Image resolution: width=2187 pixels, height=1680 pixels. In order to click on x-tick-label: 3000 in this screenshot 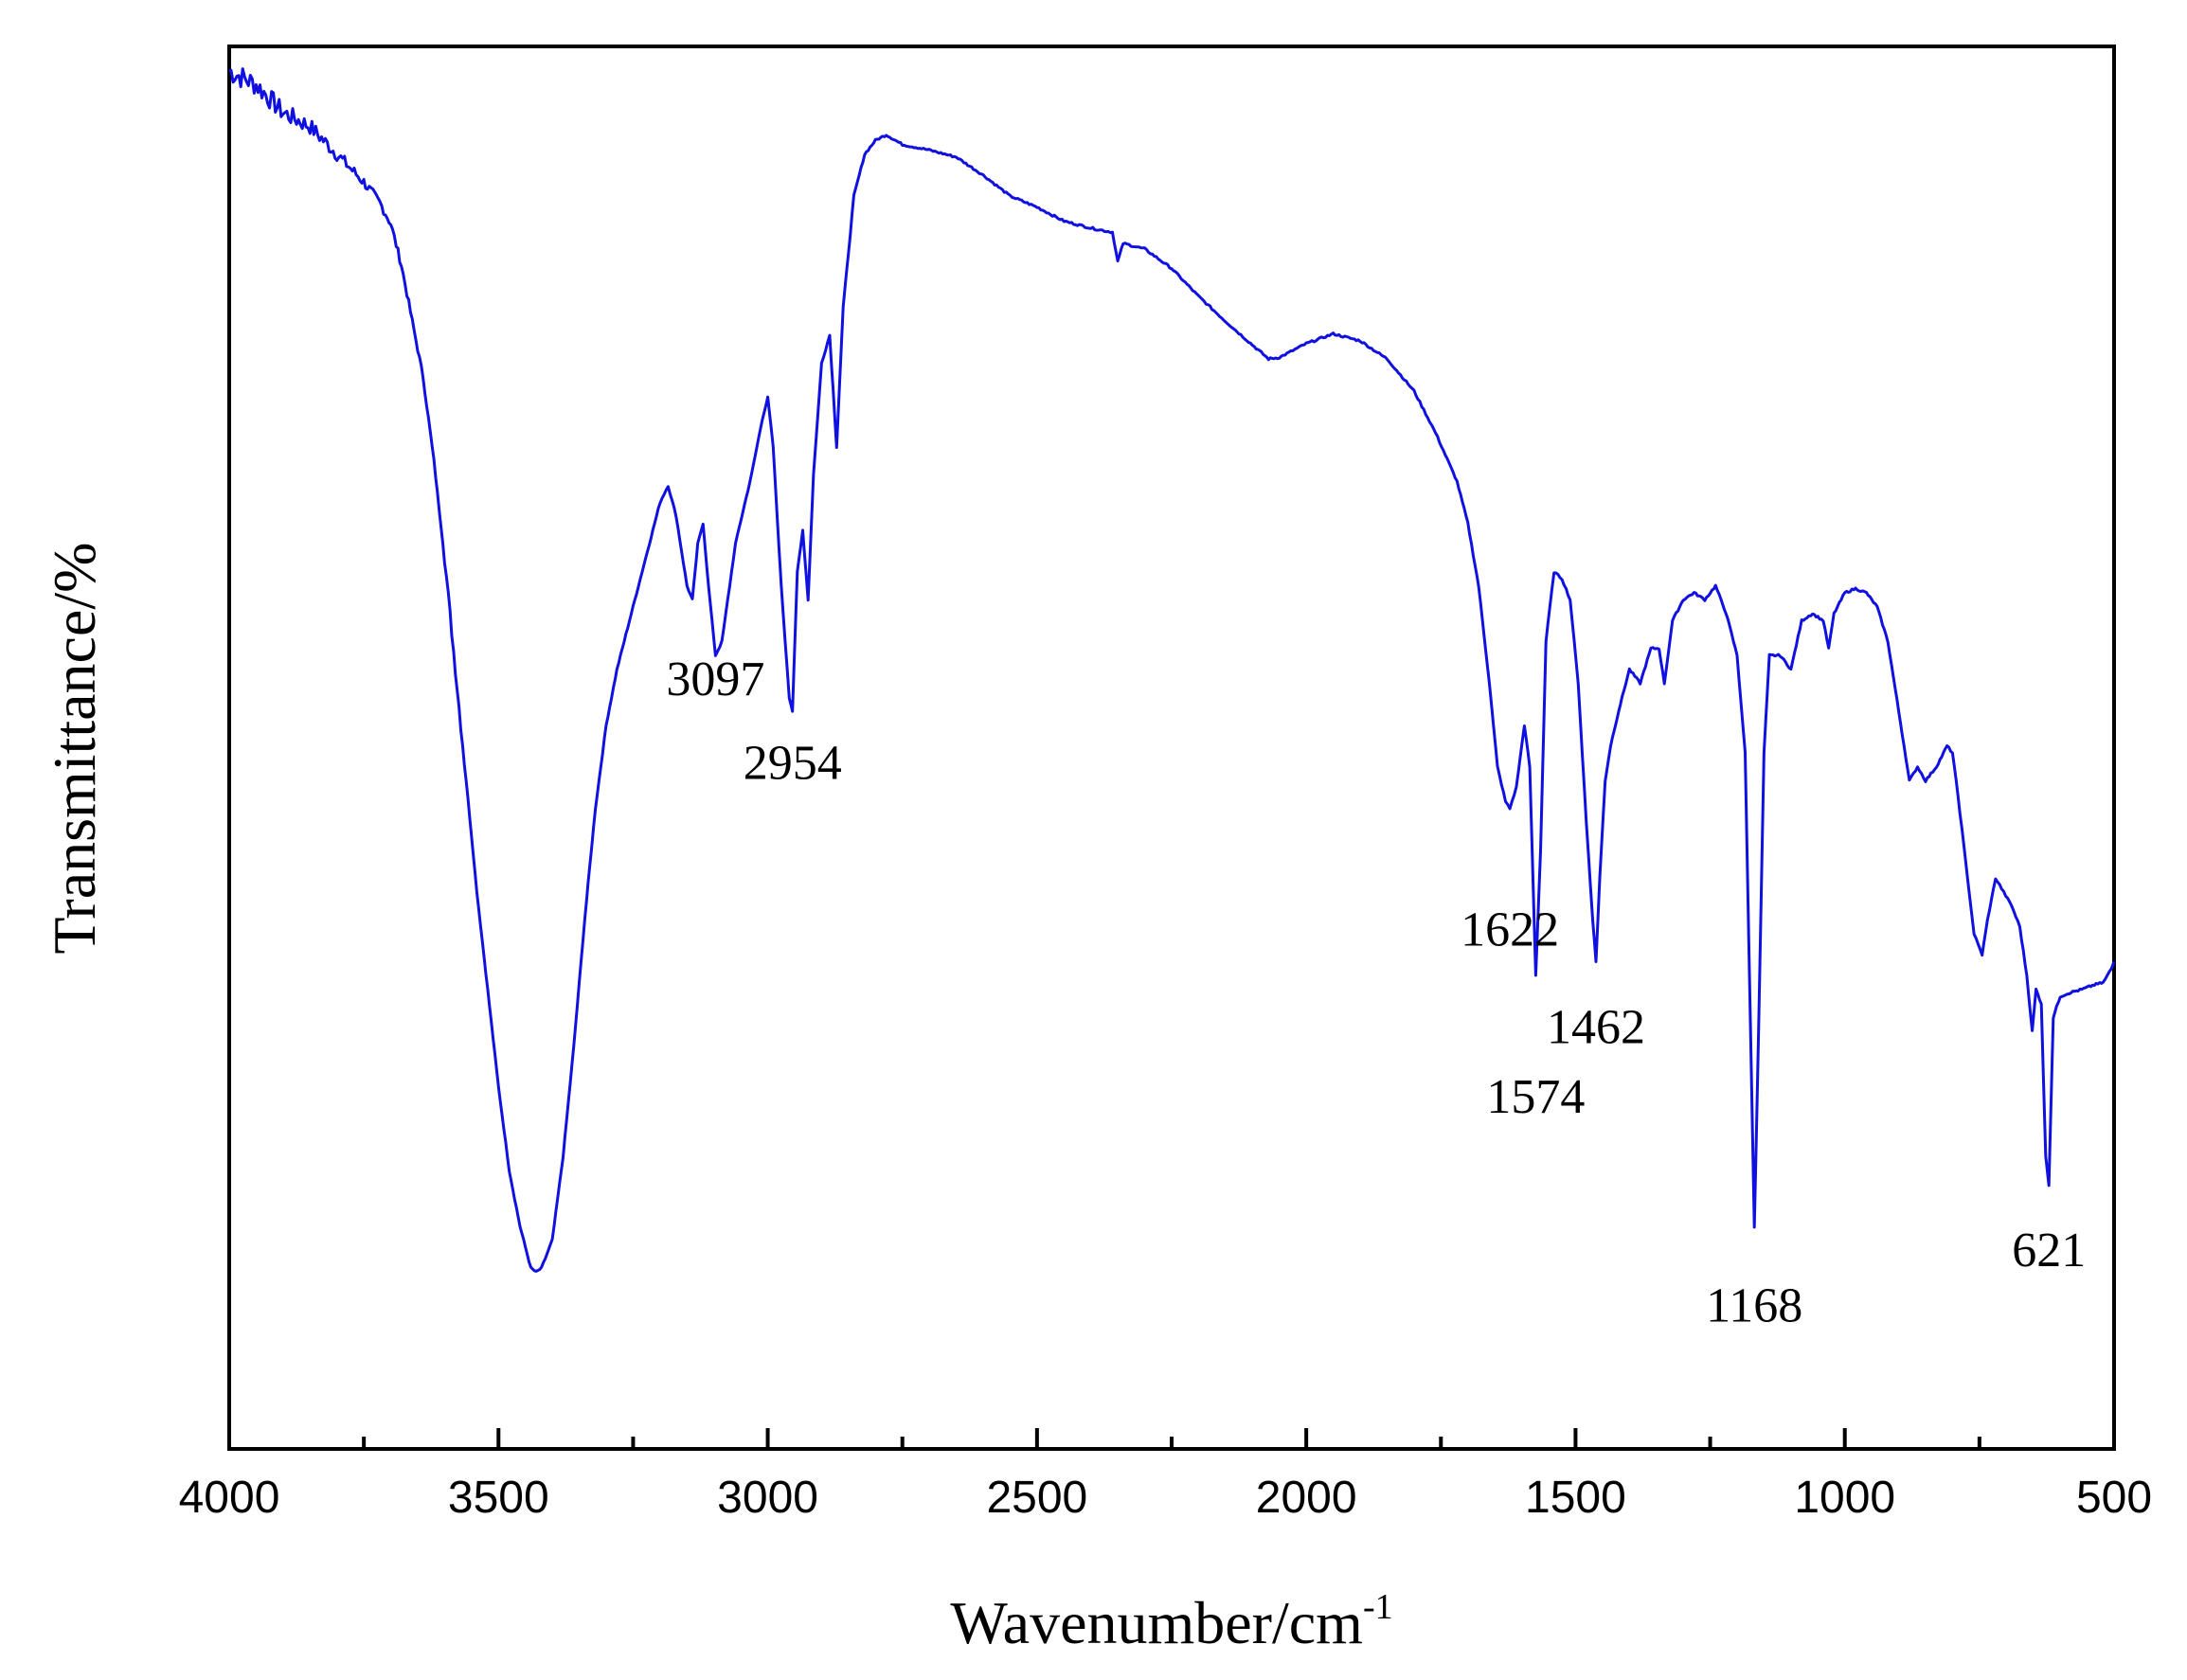, I will do `click(768, 1498)`.